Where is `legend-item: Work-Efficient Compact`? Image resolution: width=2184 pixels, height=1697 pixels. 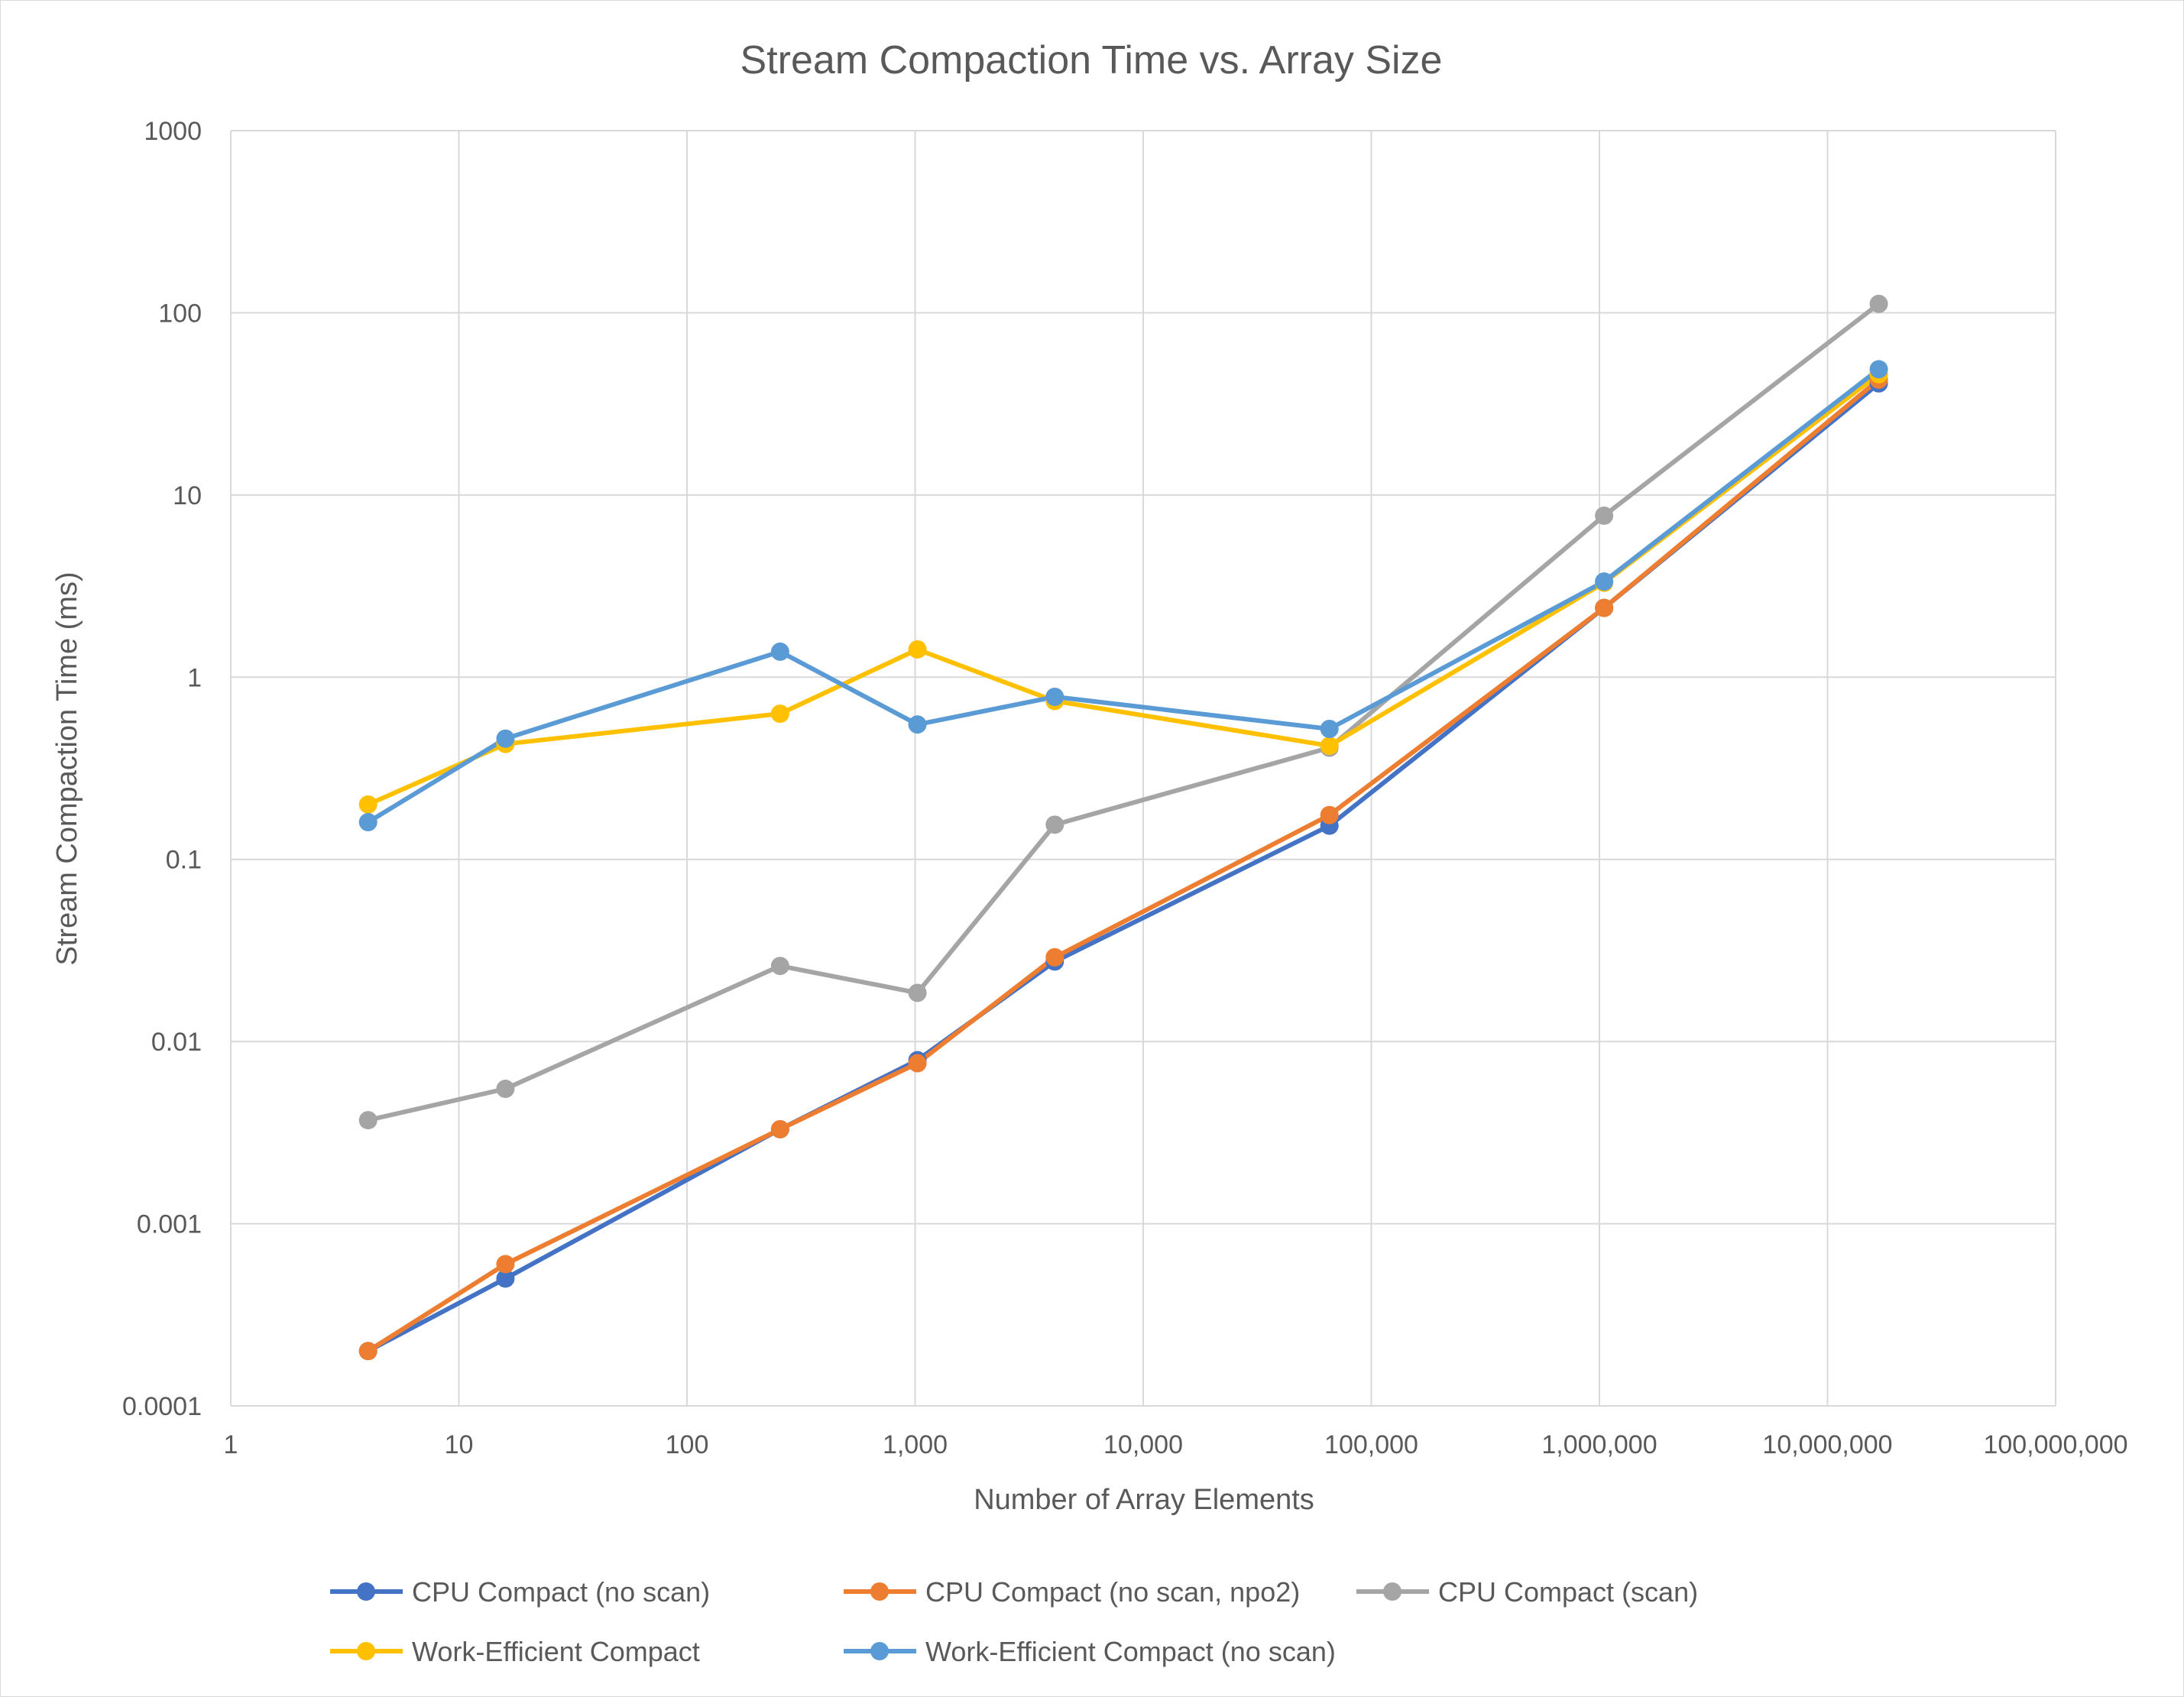 legend-item: Work-Efficient Compact is located at coordinates (515, 1652).